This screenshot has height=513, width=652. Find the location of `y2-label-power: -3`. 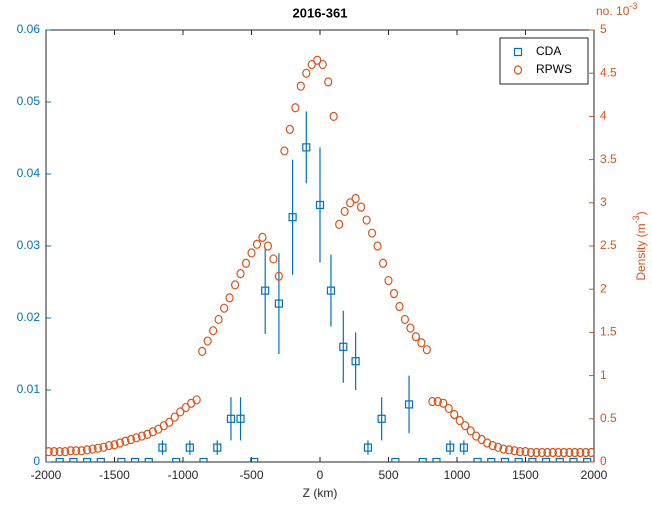

y2-label-power: -3 is located at coordinates (636, 219).